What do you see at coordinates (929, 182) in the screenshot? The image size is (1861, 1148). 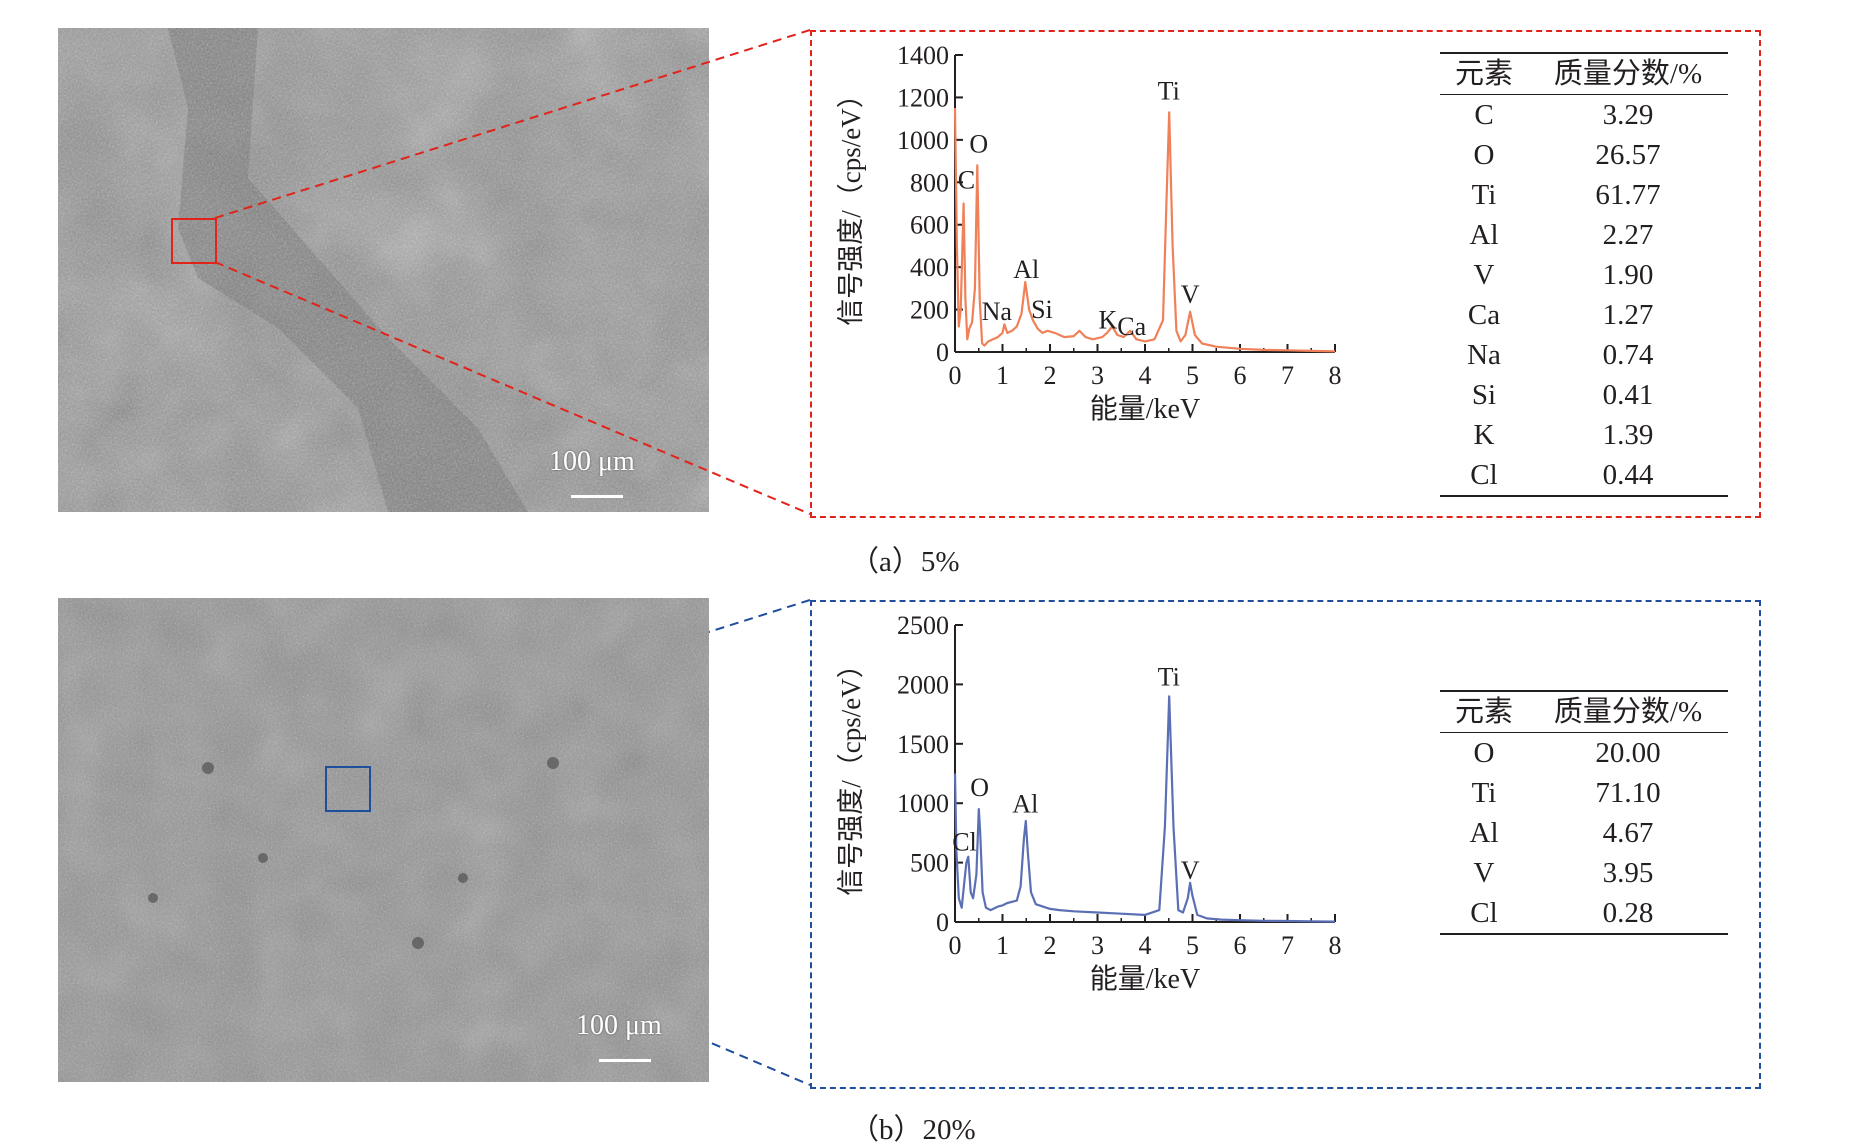 I see `y-tick-label: 800` at bounding box center [929, 182].